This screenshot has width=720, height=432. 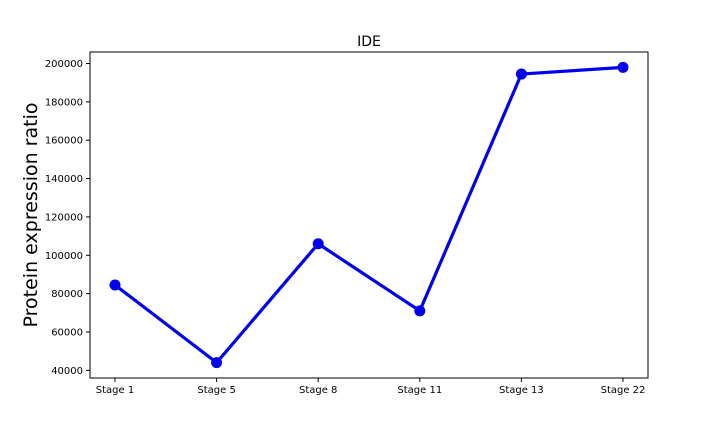 What do you see at coordinates (67, 371) in the screenshot?
I see `y-tick-label: 40000` at bounding box center [67, 371].